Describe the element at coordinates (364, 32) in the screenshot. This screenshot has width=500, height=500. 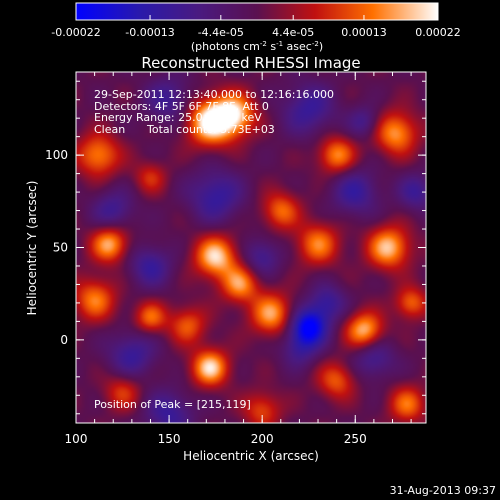
I see `colorbar-tick-label: 0.00013` at that location.